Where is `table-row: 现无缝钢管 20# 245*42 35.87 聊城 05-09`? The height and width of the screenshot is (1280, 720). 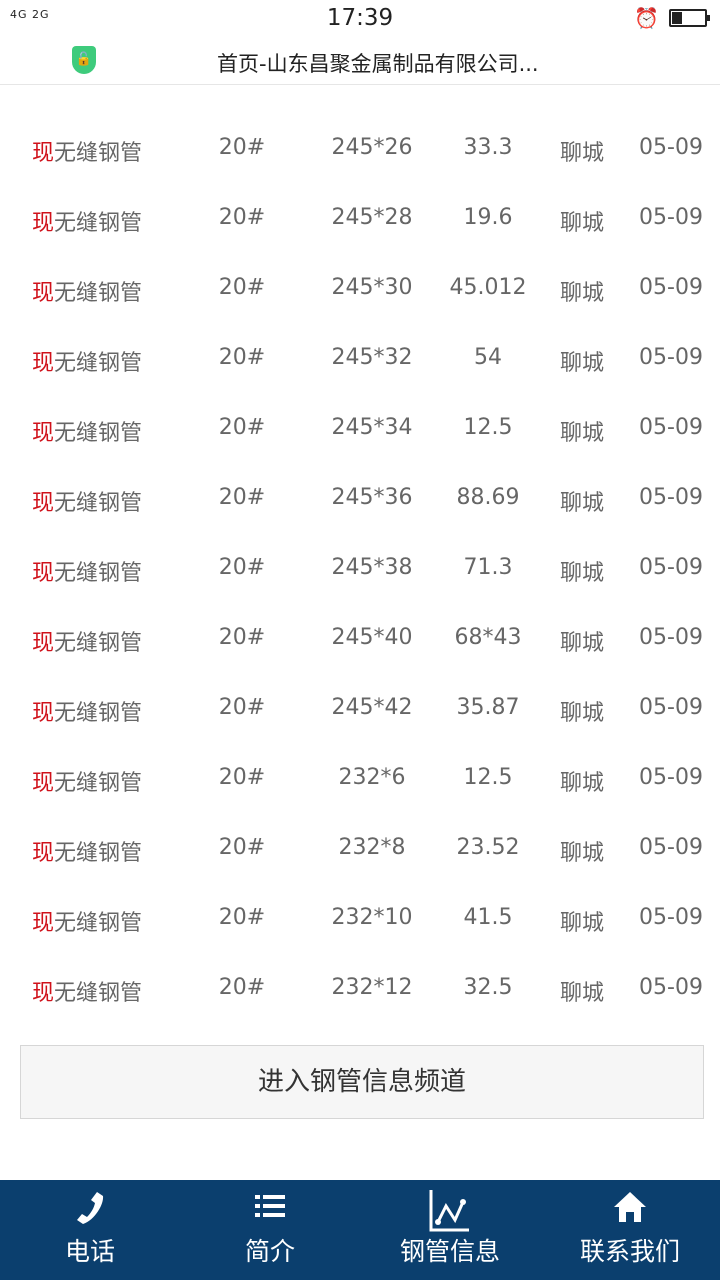
table-row: 现无缝钢管 20# 245*42 35.87 聊城 05-09 is located at coordinates (360, 708).